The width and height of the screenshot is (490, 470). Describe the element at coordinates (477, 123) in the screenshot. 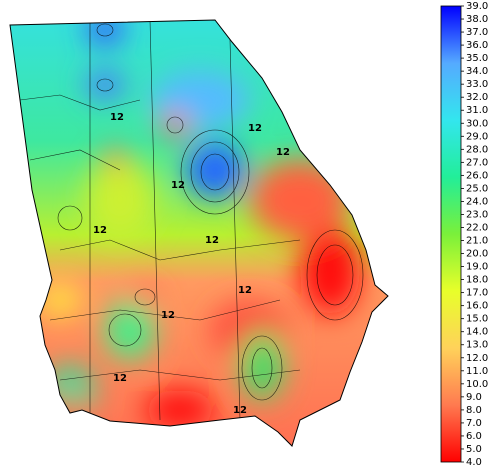

I see `colorbar-tick-label: 30.0` at that location.